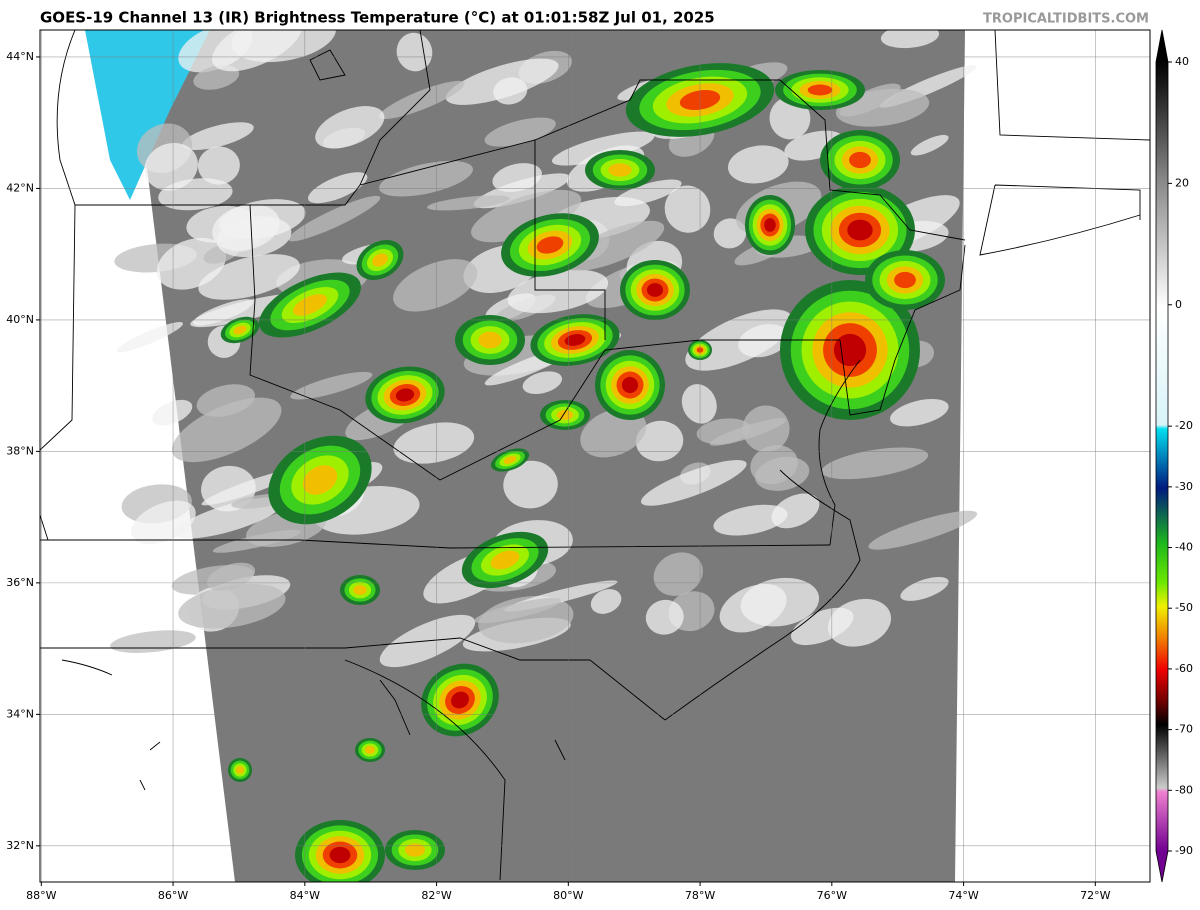 This screenshot has height=910, width=1200. What do you see at coordinates (1184, 547) in the screenshot?
I see `colorbar-label: -40` at bounding box center [1184, 547].